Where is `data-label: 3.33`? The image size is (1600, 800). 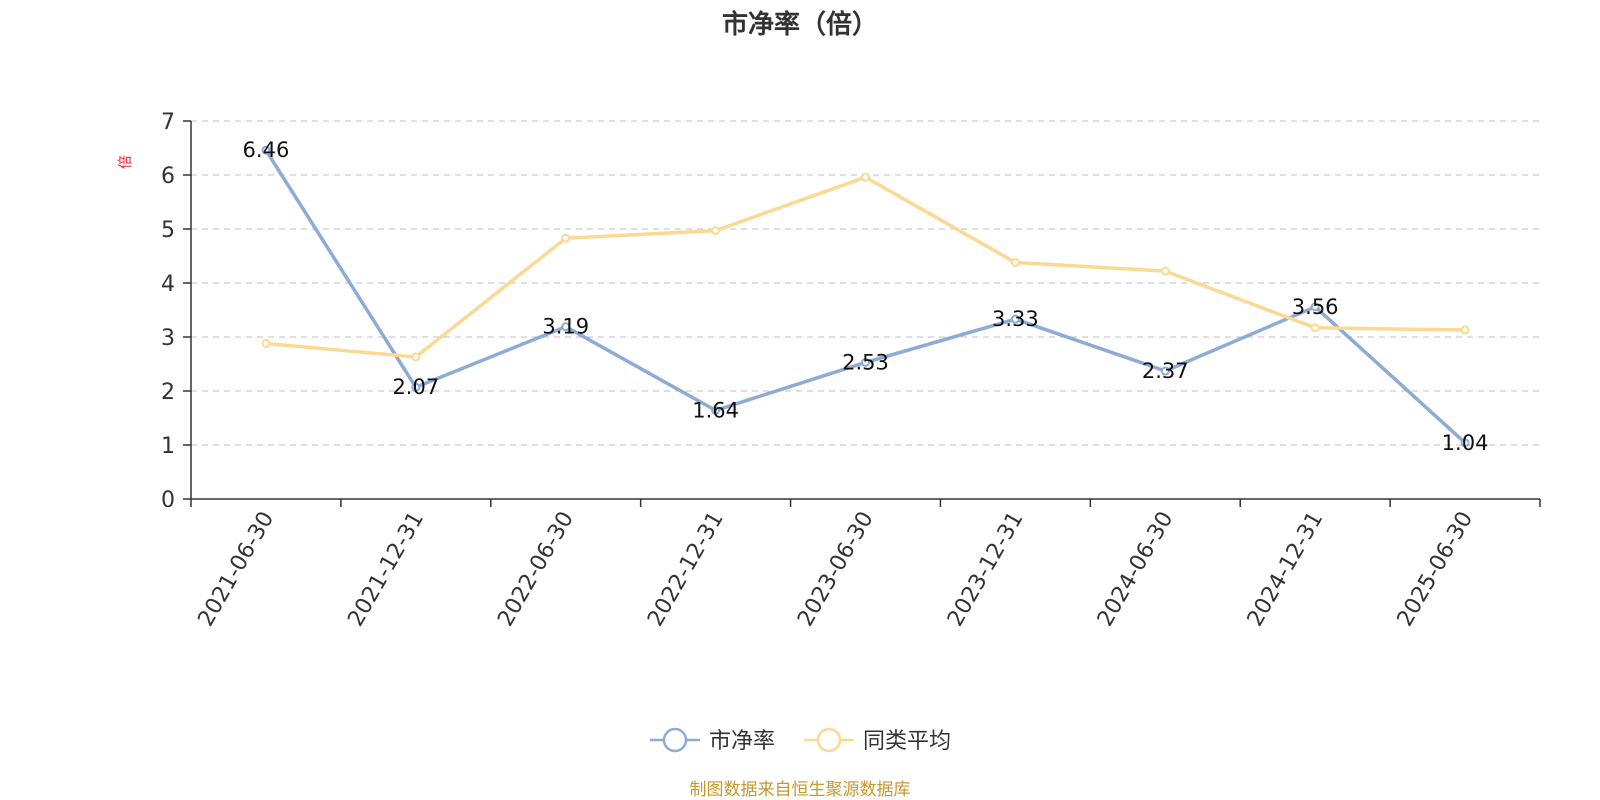 data-label: 3.33 is located at coordinates (1015, 319).